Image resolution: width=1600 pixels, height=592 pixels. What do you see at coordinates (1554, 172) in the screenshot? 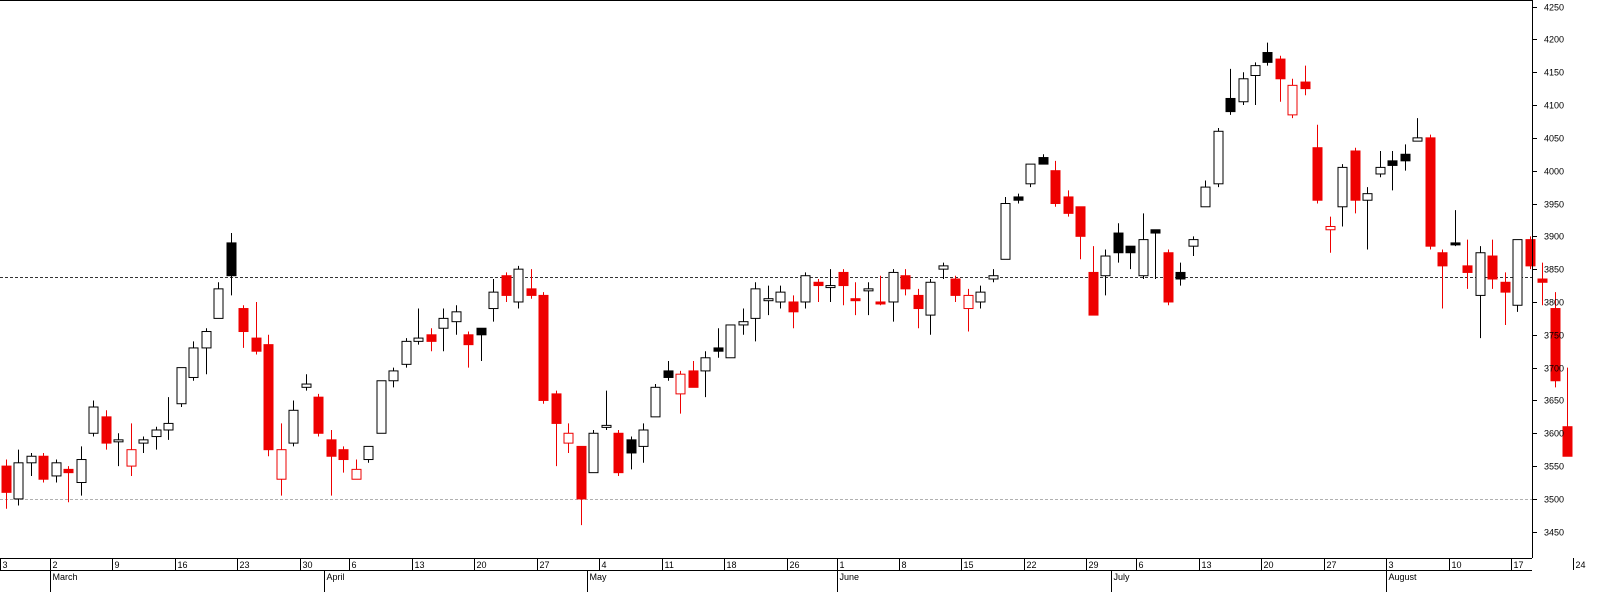
I see `y-tick-label: 4000` at bounding box center [1554, 172].